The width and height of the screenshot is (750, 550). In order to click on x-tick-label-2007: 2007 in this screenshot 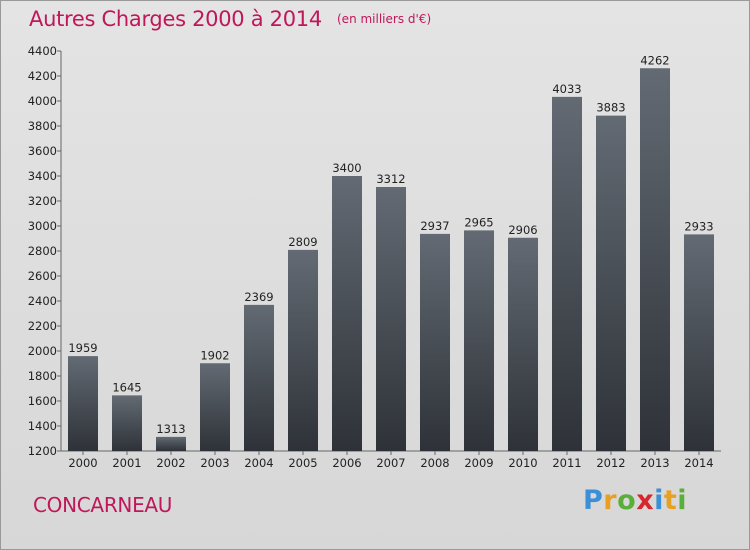, I will do `click(390, 463)`.